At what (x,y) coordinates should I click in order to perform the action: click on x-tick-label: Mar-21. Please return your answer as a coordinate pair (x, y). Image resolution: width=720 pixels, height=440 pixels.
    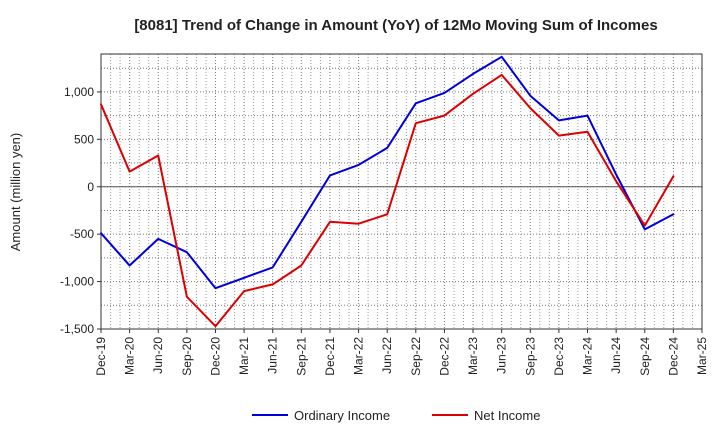
    Looking at the image, I should click on (244, 356).